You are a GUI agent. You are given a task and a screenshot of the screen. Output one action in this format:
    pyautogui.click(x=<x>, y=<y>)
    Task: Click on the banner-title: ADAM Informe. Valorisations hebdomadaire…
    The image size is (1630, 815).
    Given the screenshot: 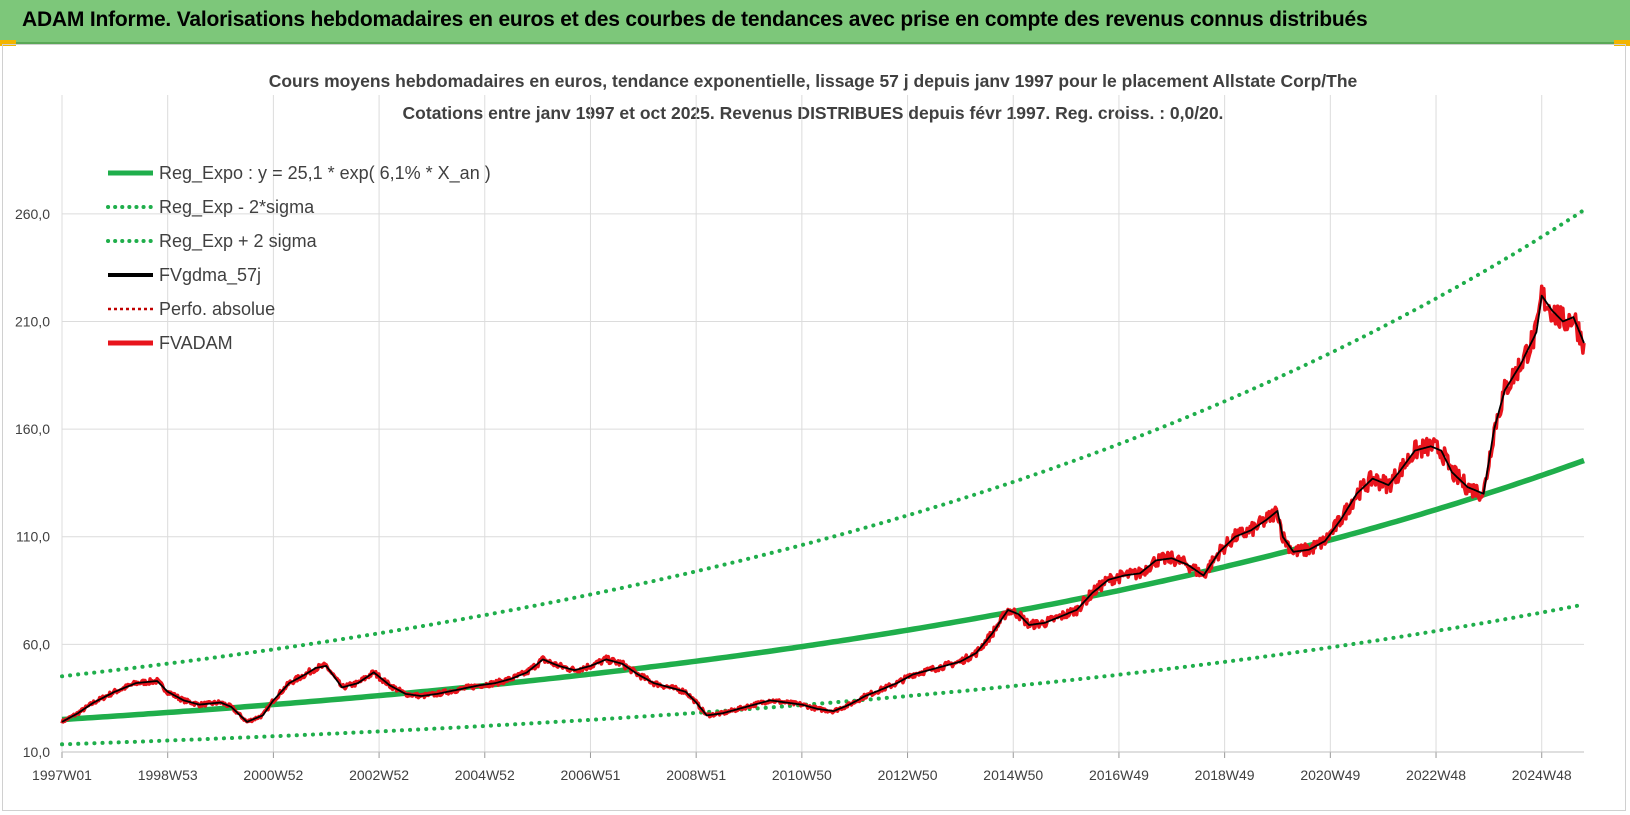 What is the action you would take?
    pyautogui.click(x=695, y=19)
    